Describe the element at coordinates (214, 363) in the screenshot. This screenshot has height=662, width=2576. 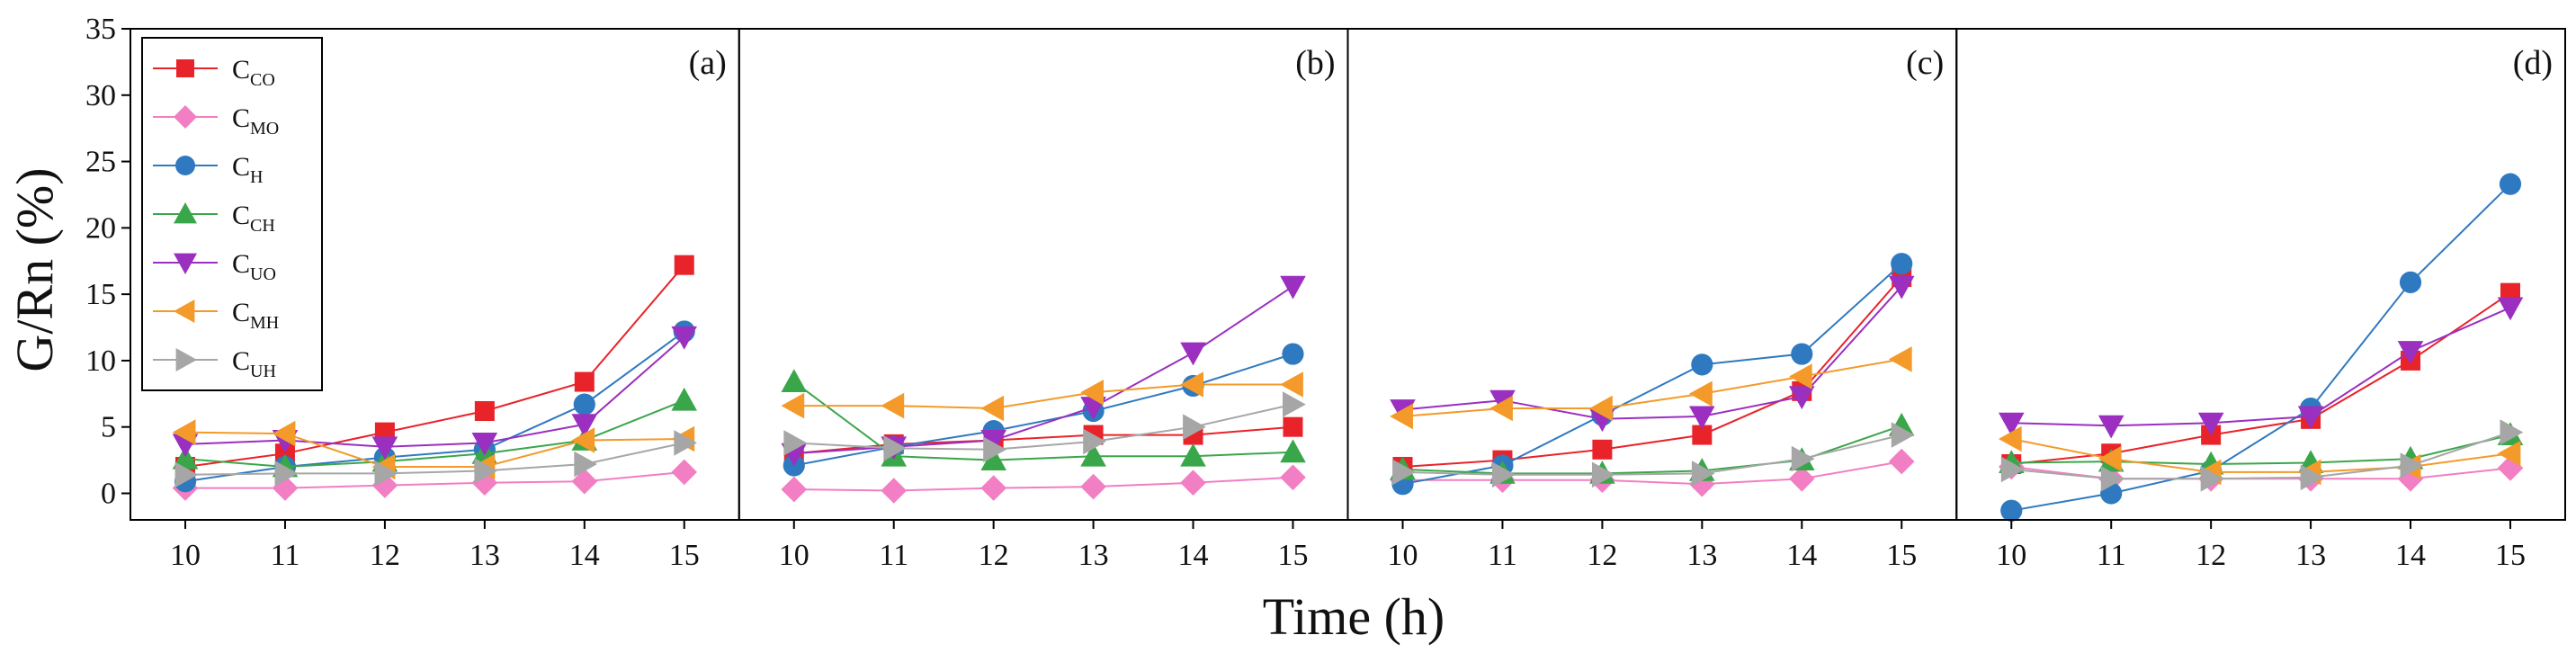
I see `legend-entry: CUH` at that location.